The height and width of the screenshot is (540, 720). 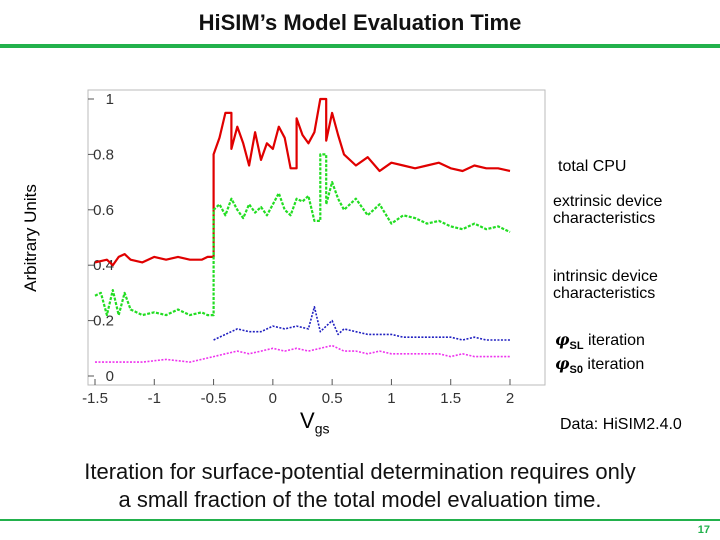 I want to click on x-tick-label: 0, so click(x=273, y=398).